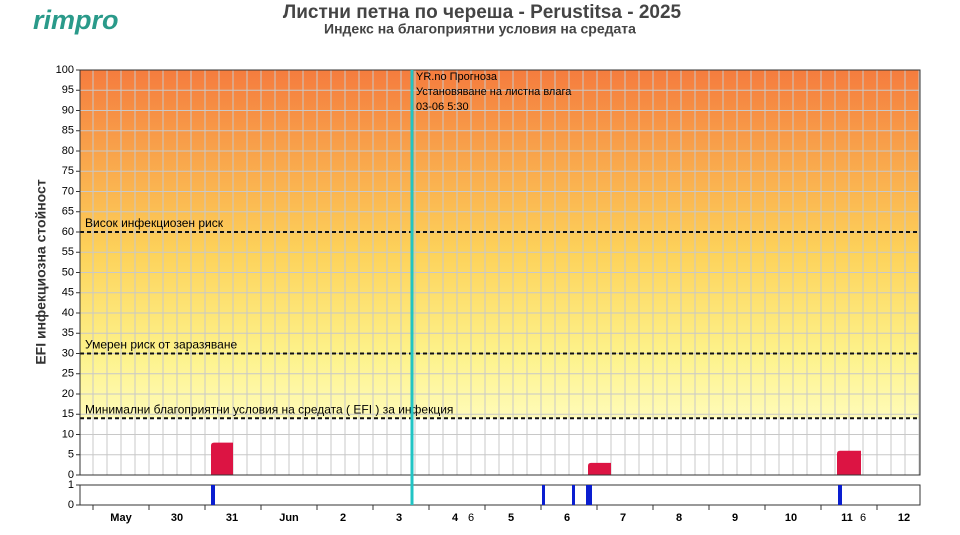 This screenshot has width=960, height=535. Describe the element at coordinates (76, 20) in the screenshot. I see `logo: rimpro` at that location.